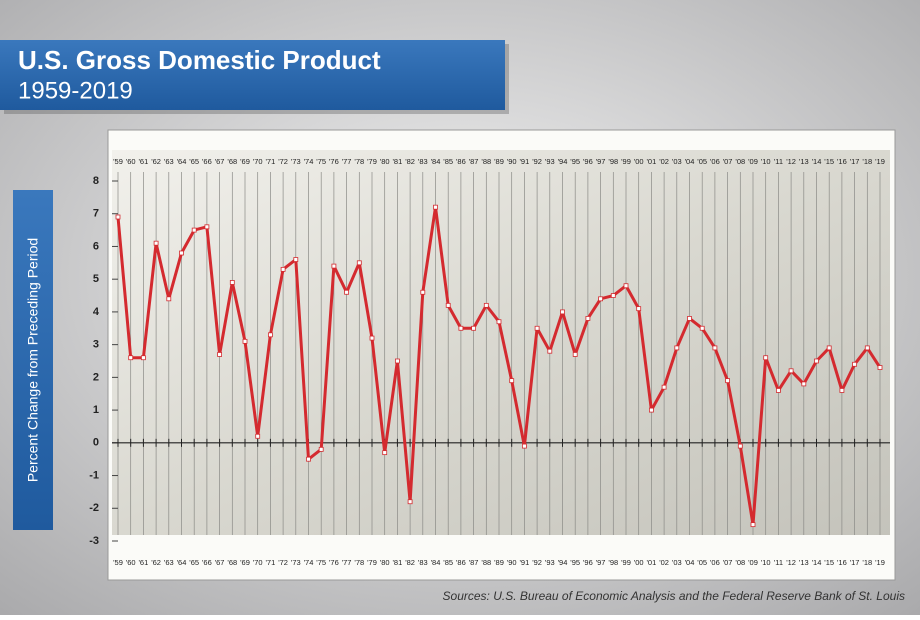 This screenshot has width=920, height=620. I want to click on x-tick-label-top: '59, so click(118, 161).